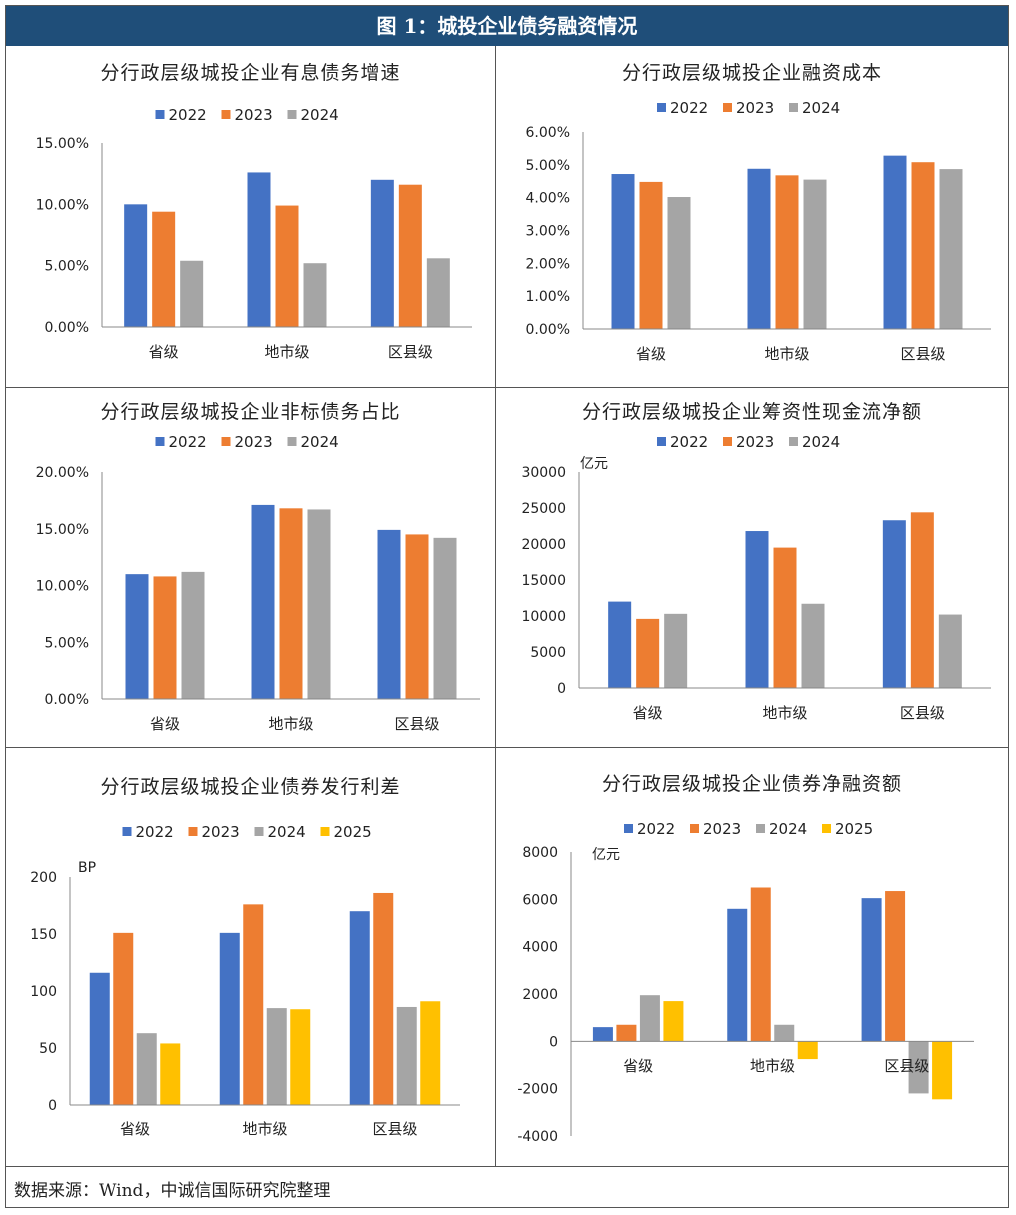 The image size is (1016, 1215). What do you see at coordinates (62, 144) in the screenshot?
I see `y-tick-label: 15.00%` at bounding box center [62, 144].